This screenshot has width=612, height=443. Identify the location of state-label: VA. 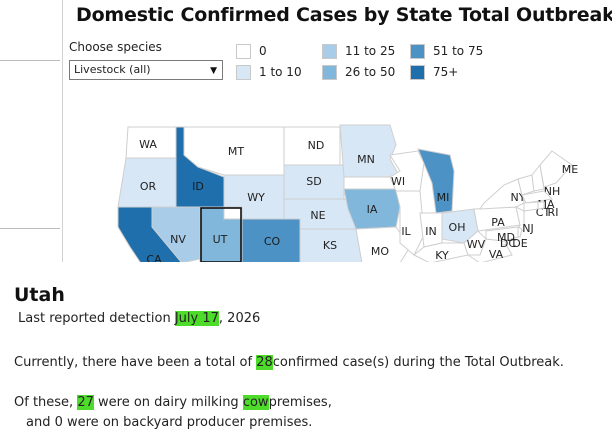
(496, 254).